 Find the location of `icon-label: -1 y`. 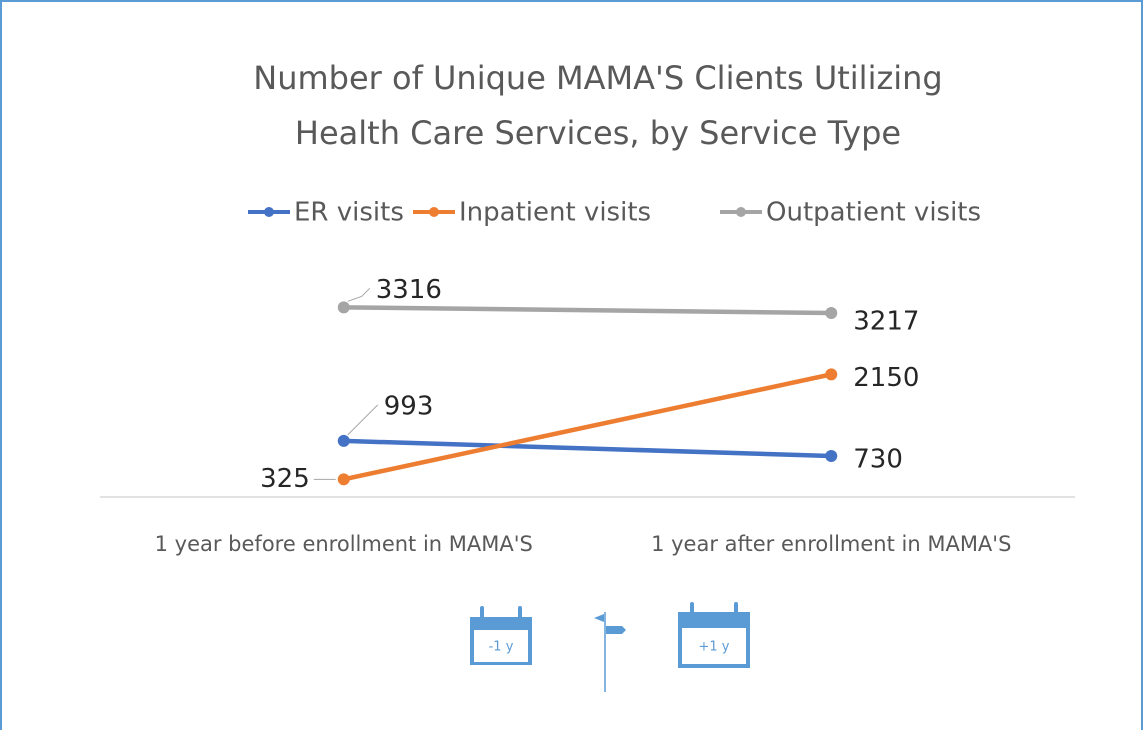

icon-label: -1 y is located at coordinates (501, 647).